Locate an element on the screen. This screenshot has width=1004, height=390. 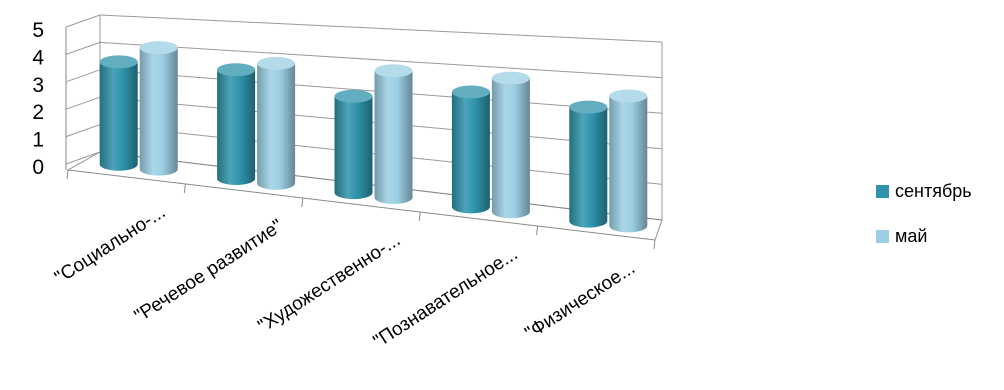
bar-сентябрь-3 is located at coordinates (470, 149).